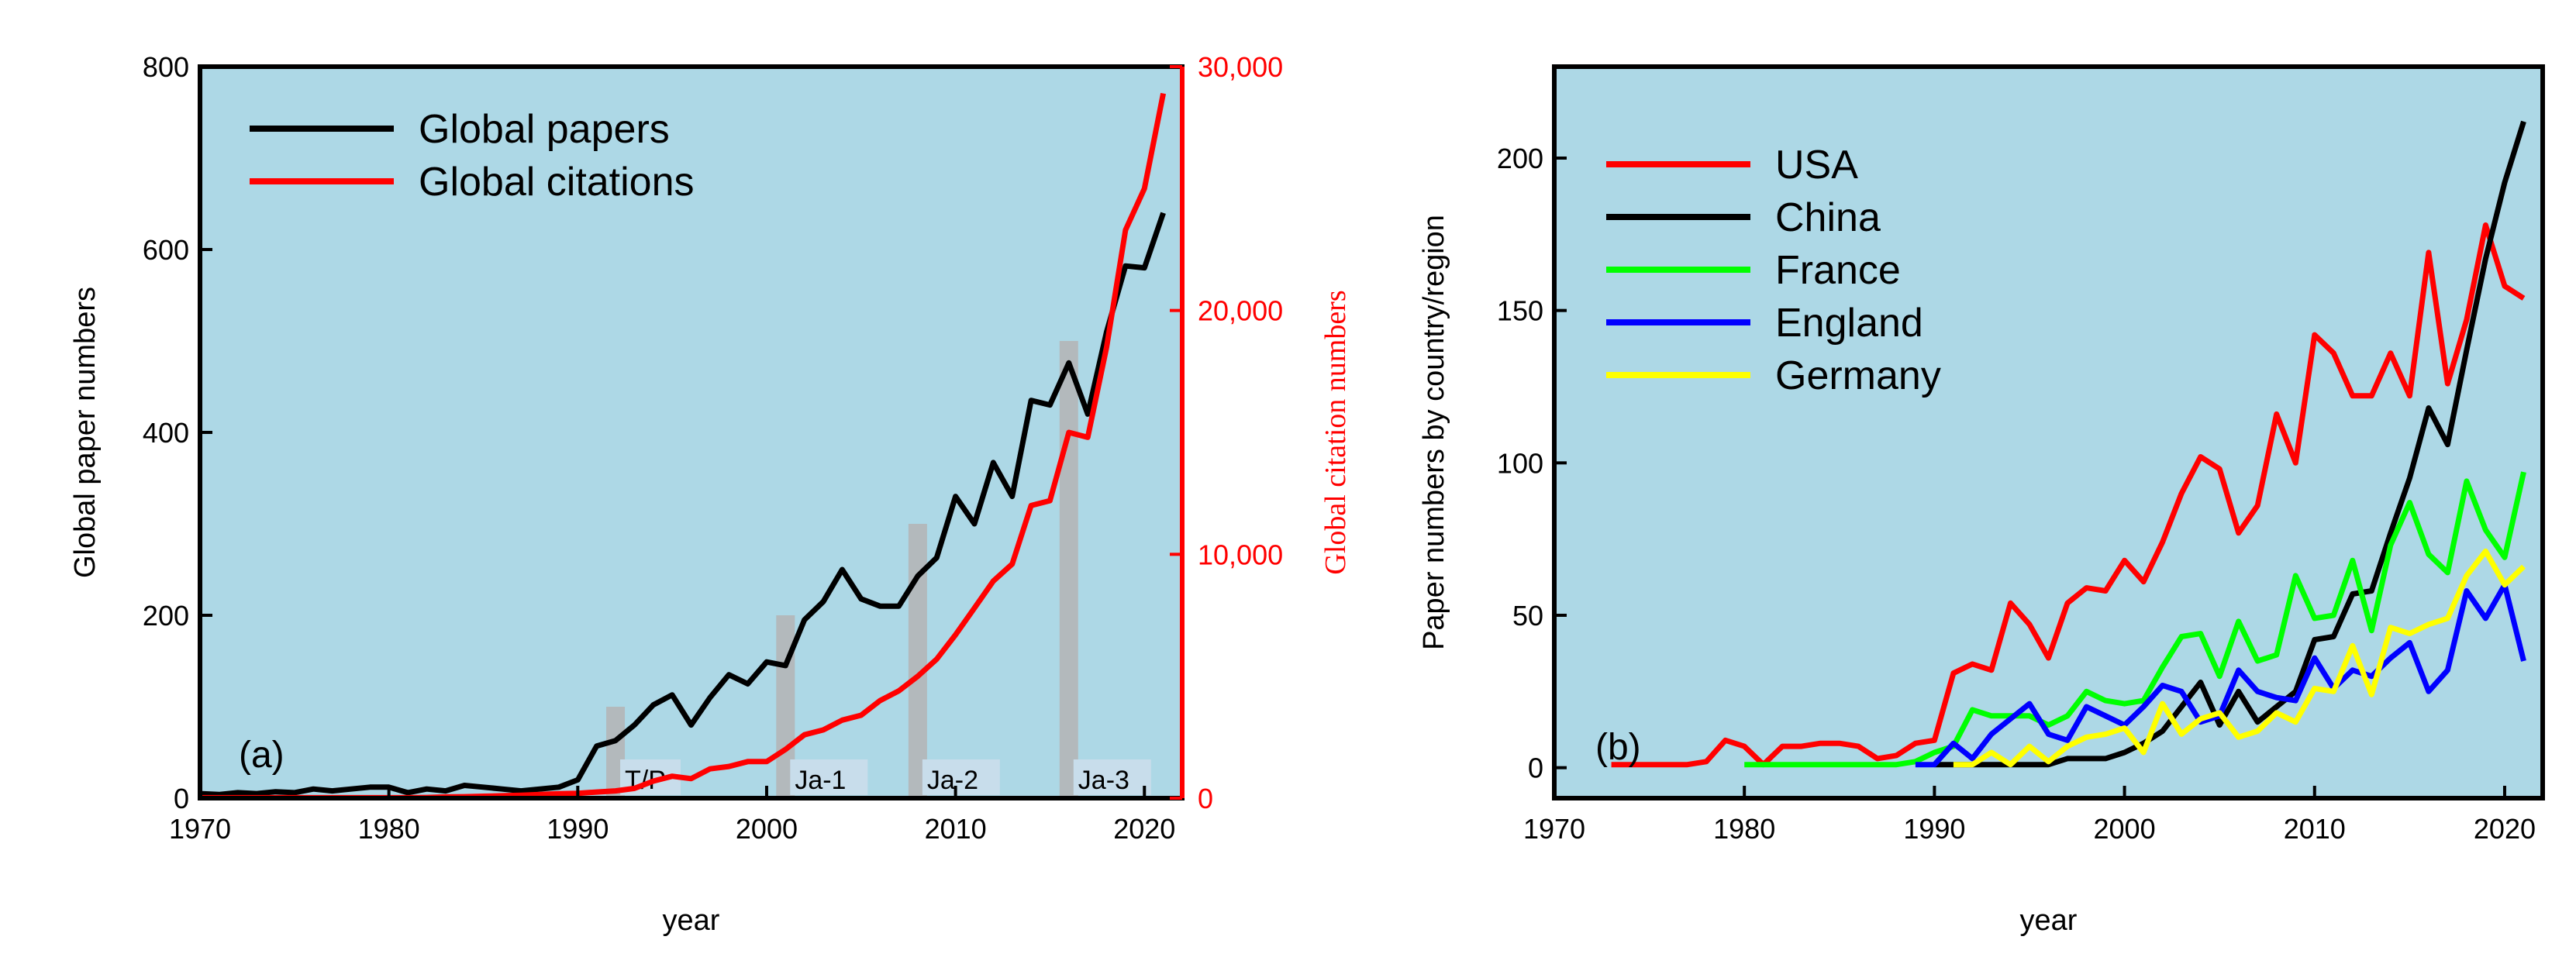 The image size is (2576, 964). Describe the element at coordinates (166, 250) in the screenshot. I see `y-tick-label-600: 600` at that location.